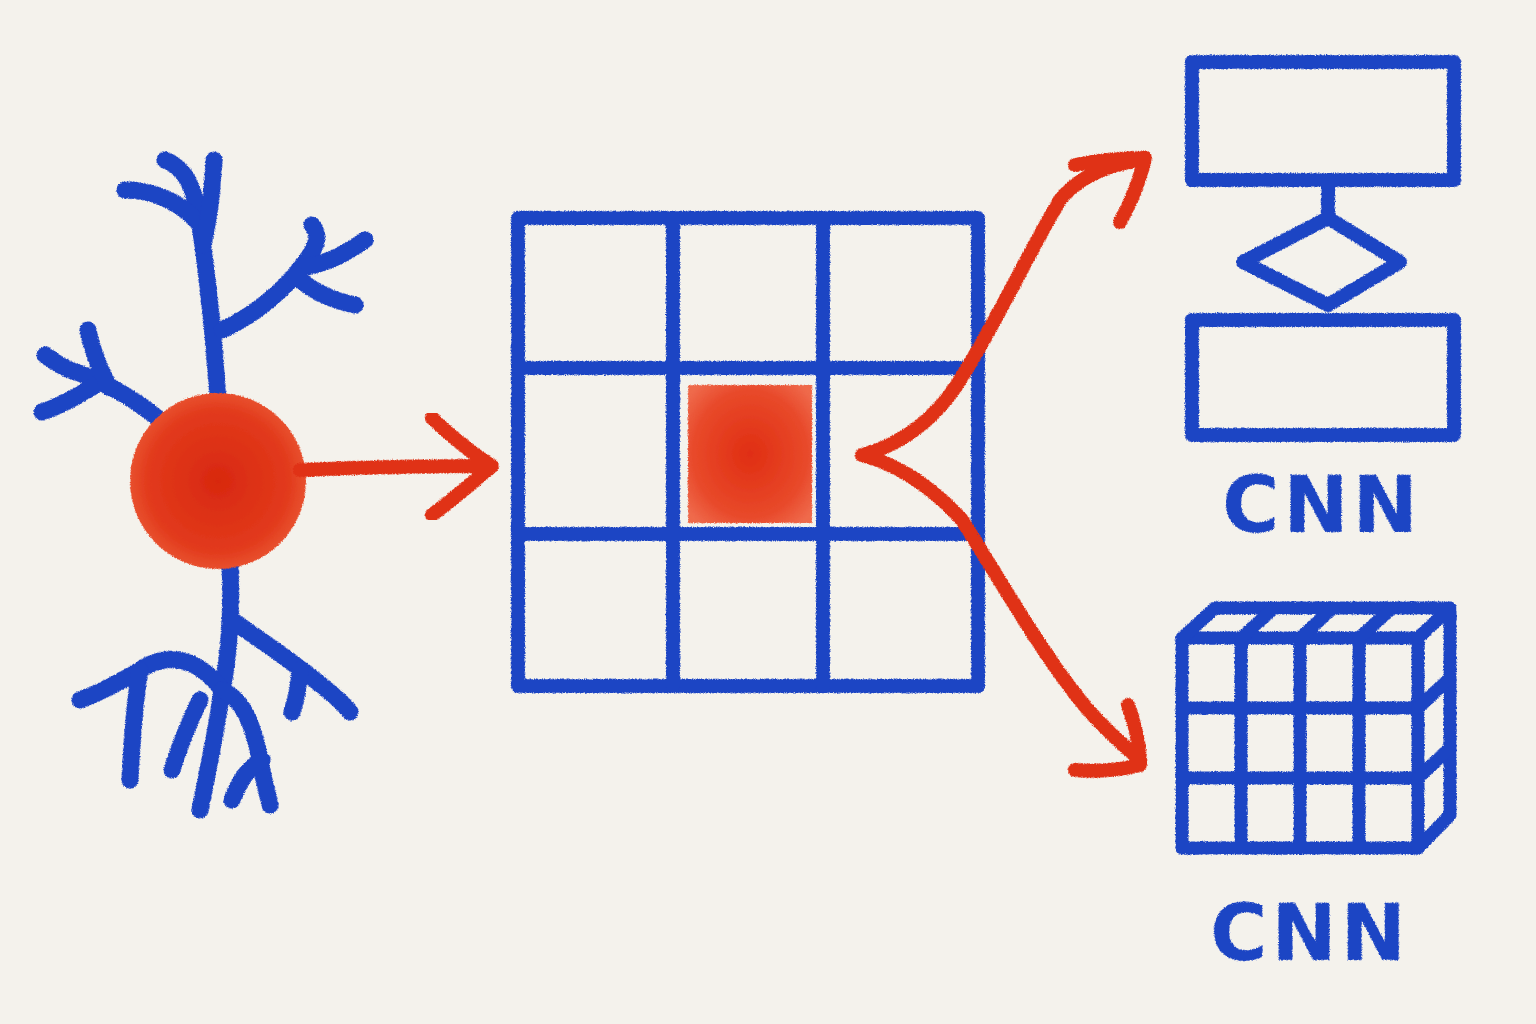  I want to click on flowchart-icon, so click(1323, 248).